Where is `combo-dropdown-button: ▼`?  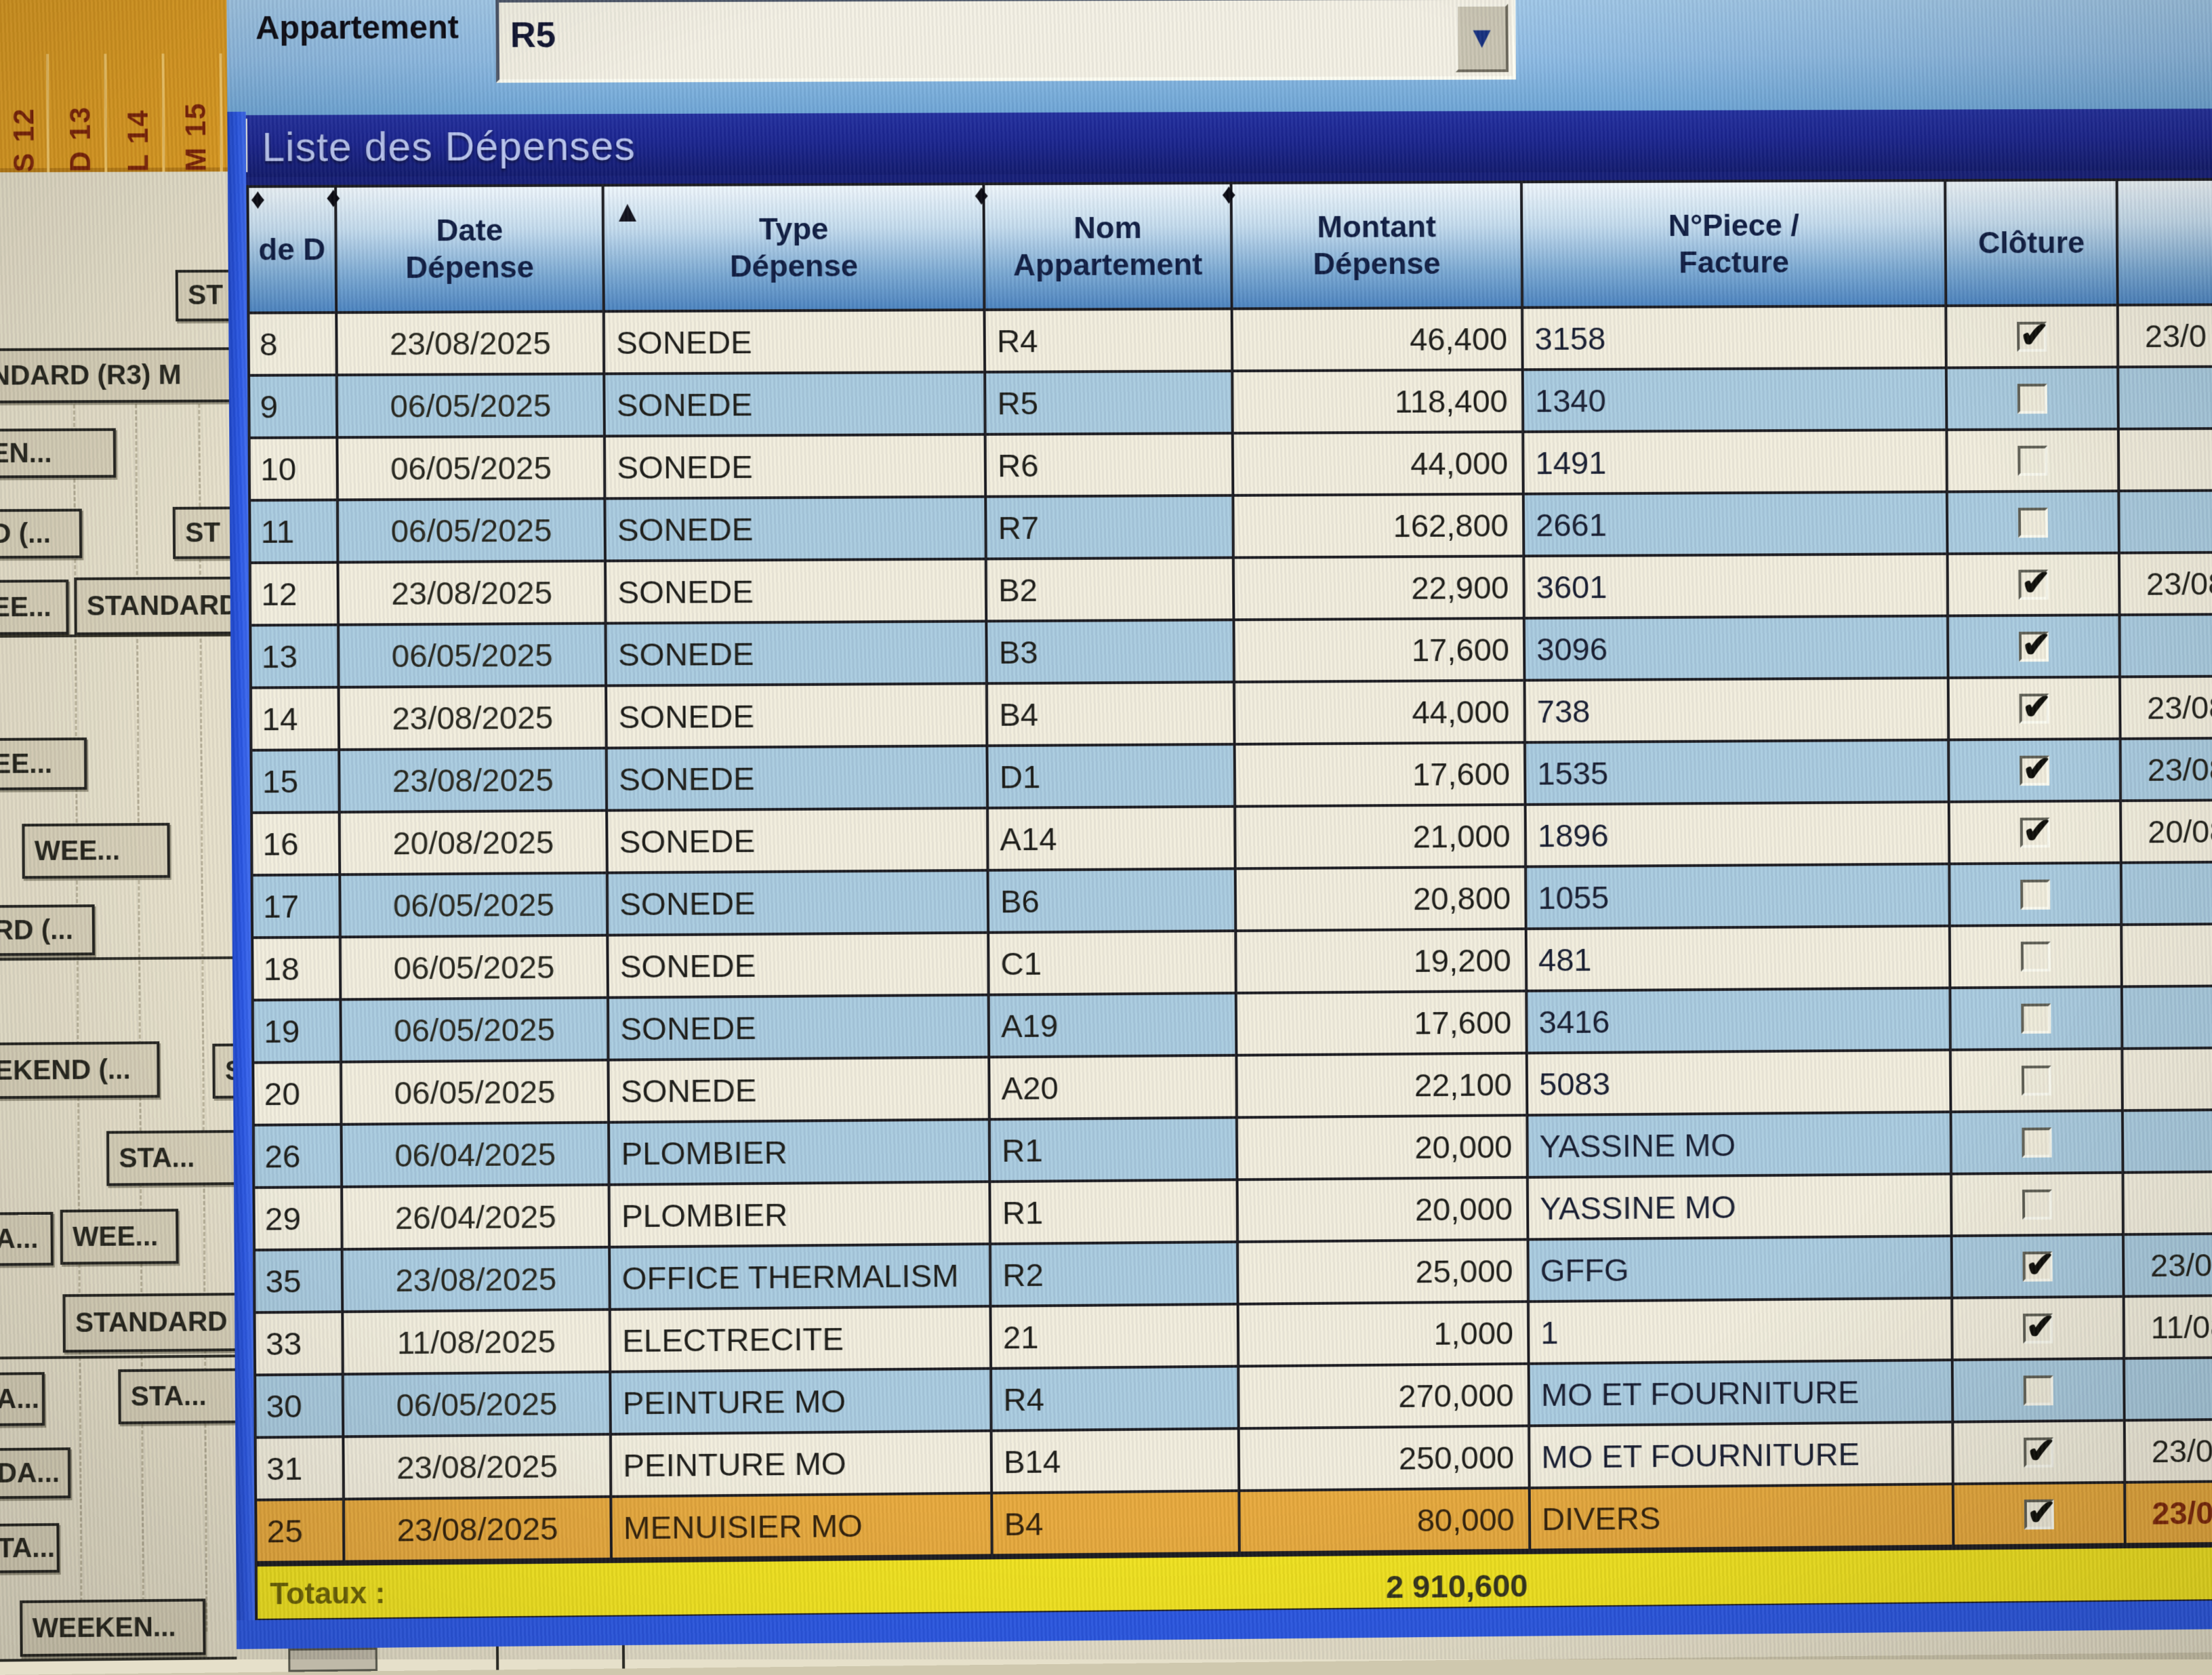
combo-dropdown-button: ▼ is located at coordinates (1482, 38).